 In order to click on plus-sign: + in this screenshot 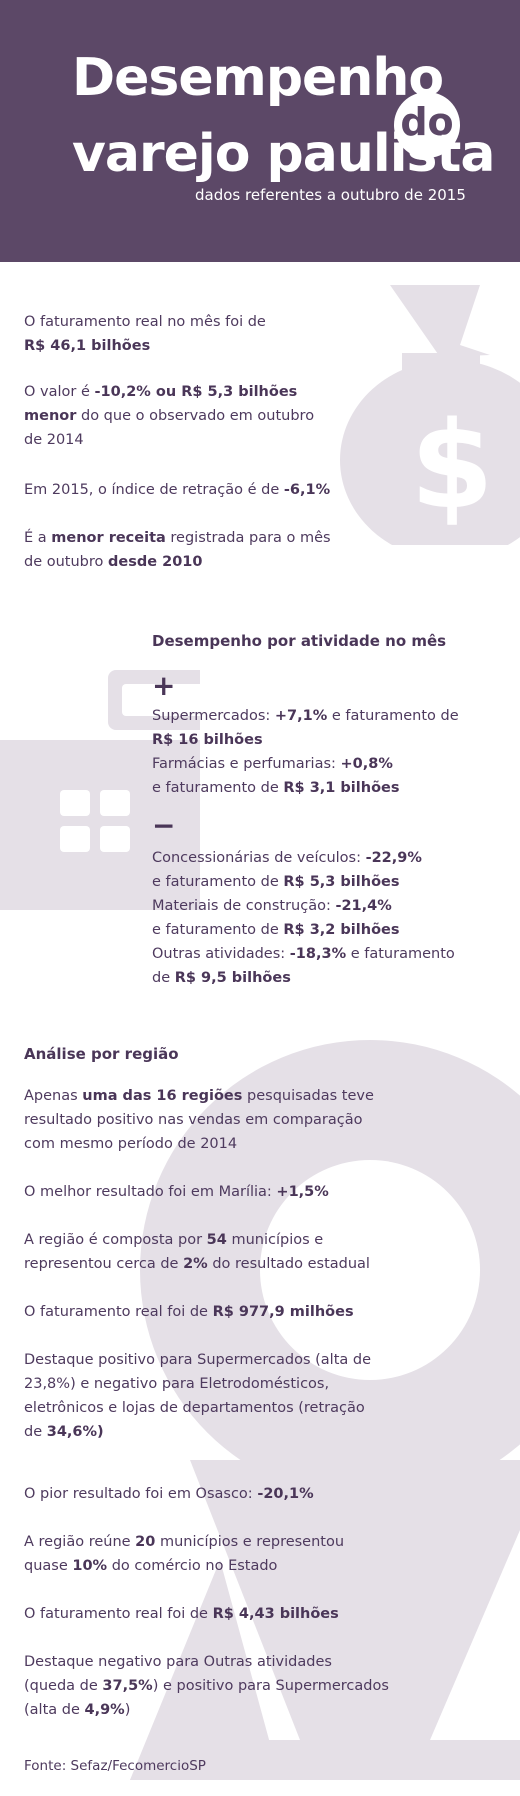, I will do `click(164, 685)`.